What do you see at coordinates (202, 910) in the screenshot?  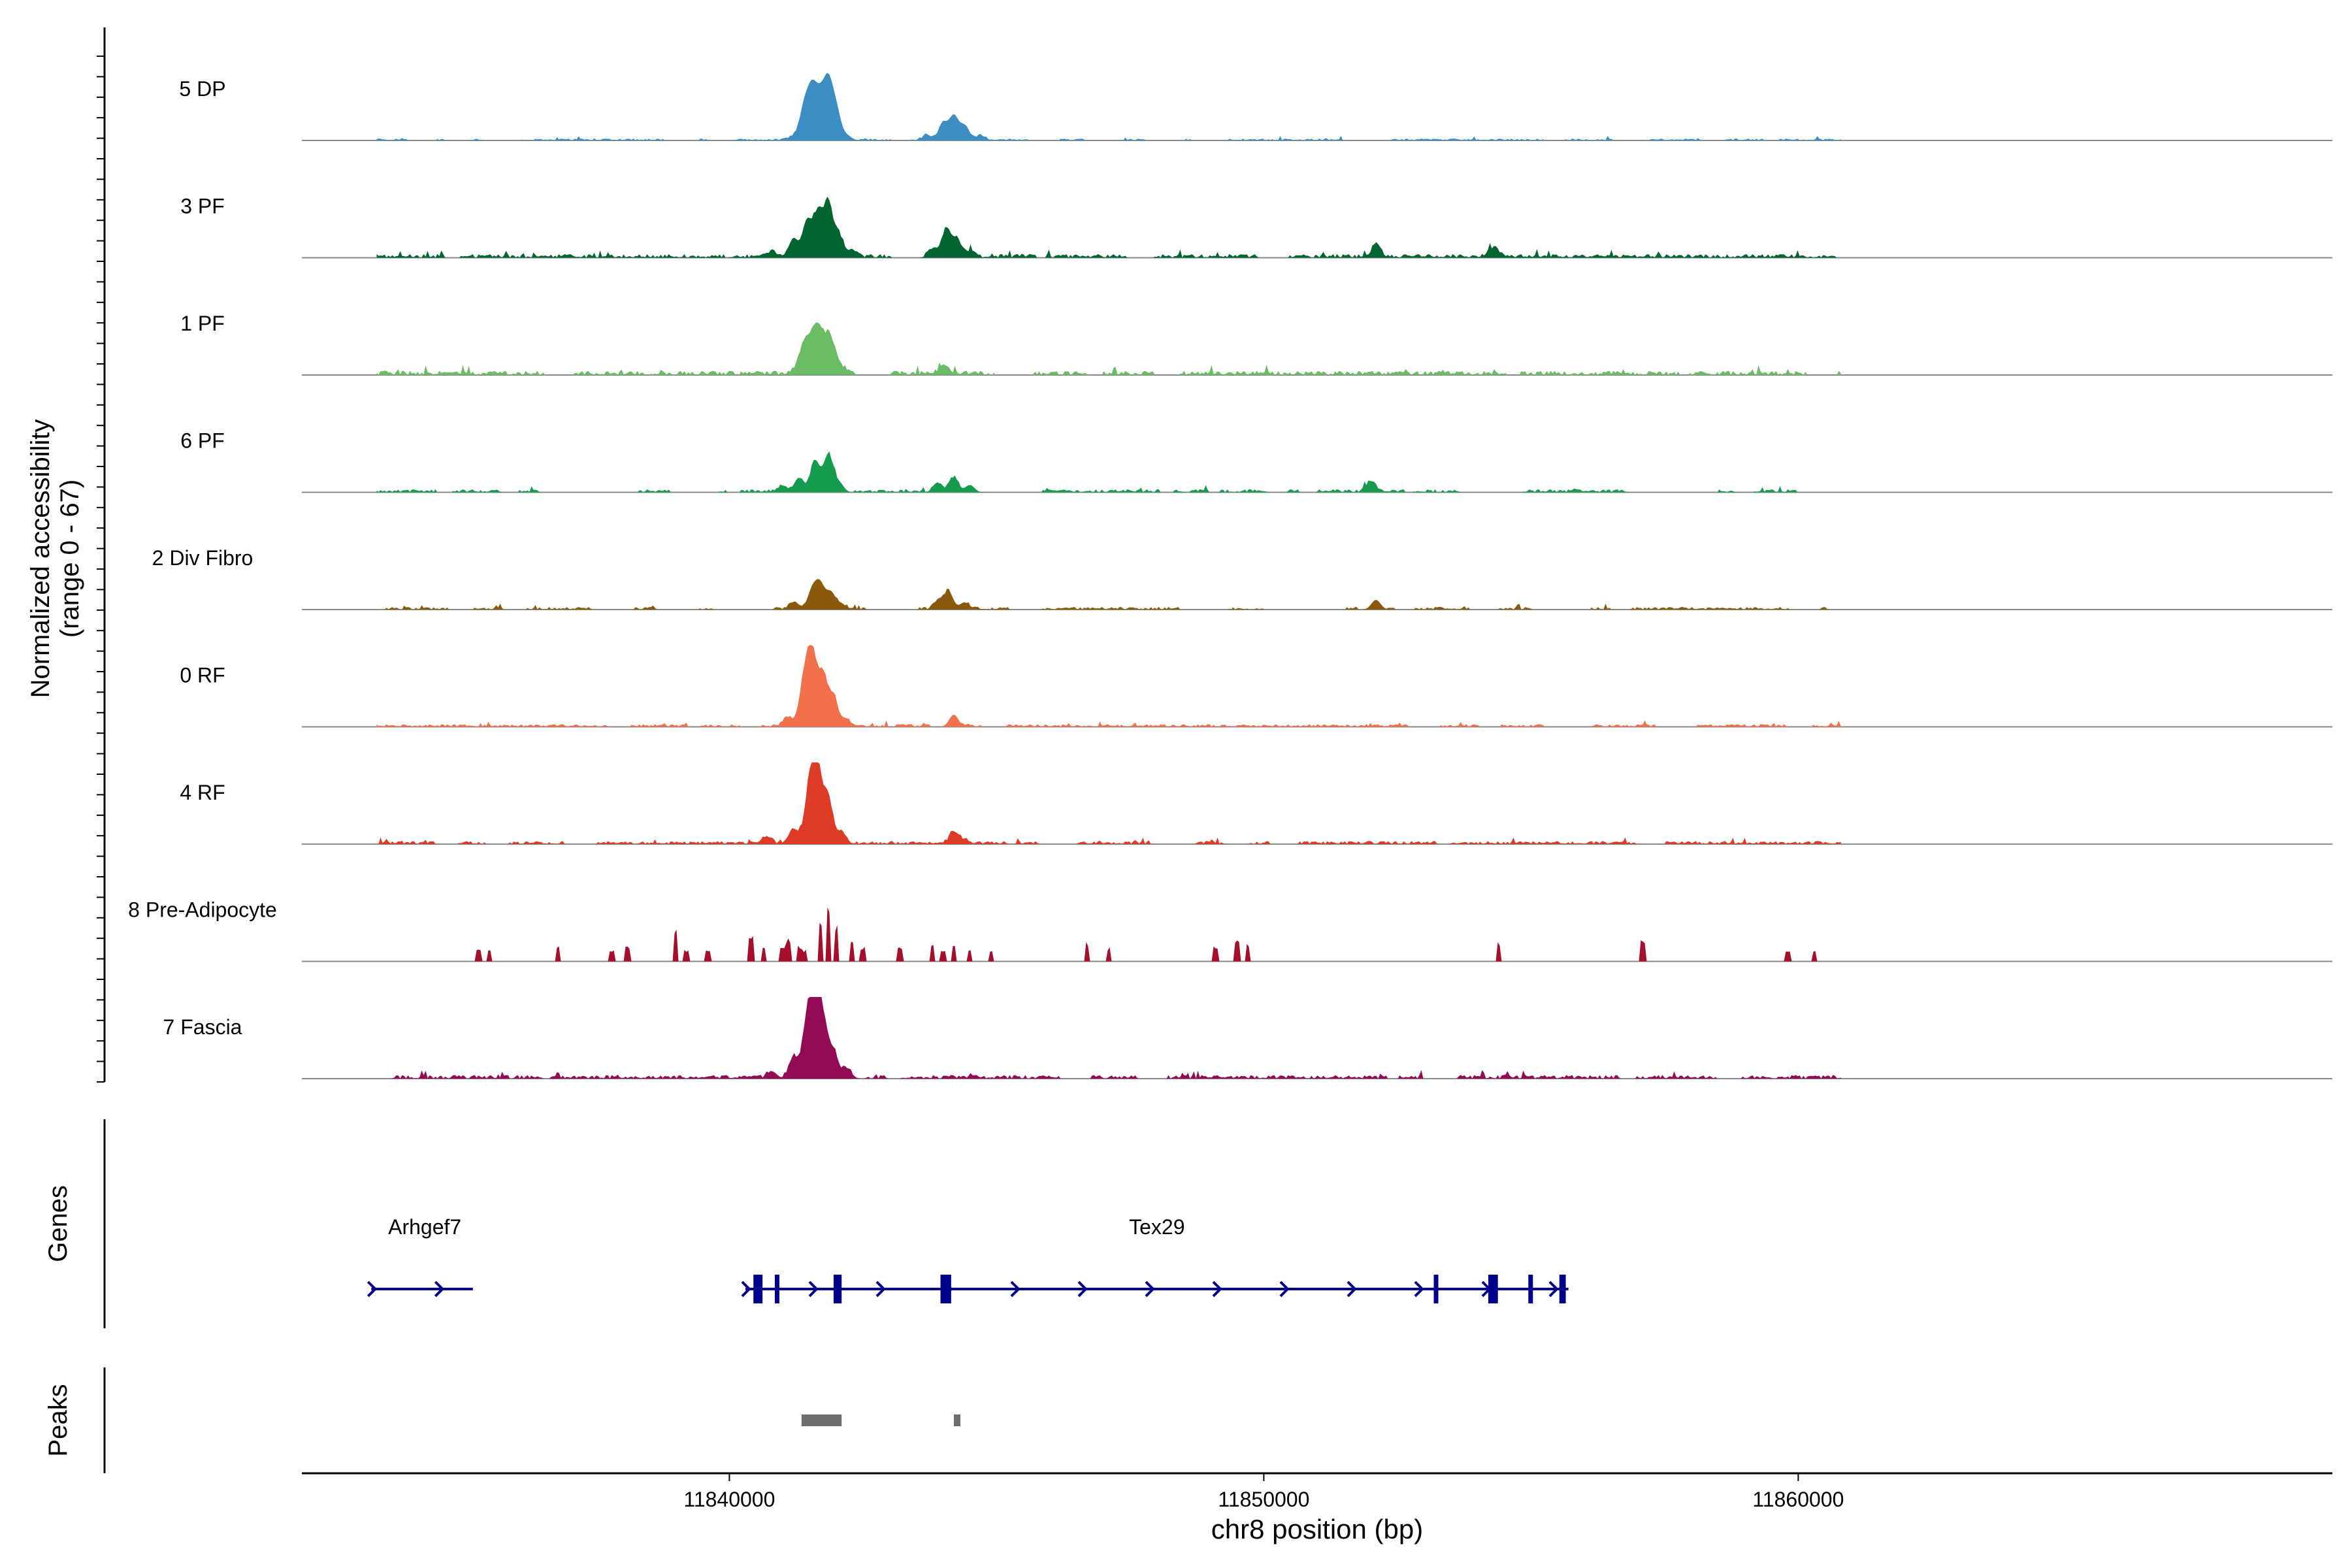 I see `track-label: 8 Pre-Adipocyte` at bounding box center [202, 910].